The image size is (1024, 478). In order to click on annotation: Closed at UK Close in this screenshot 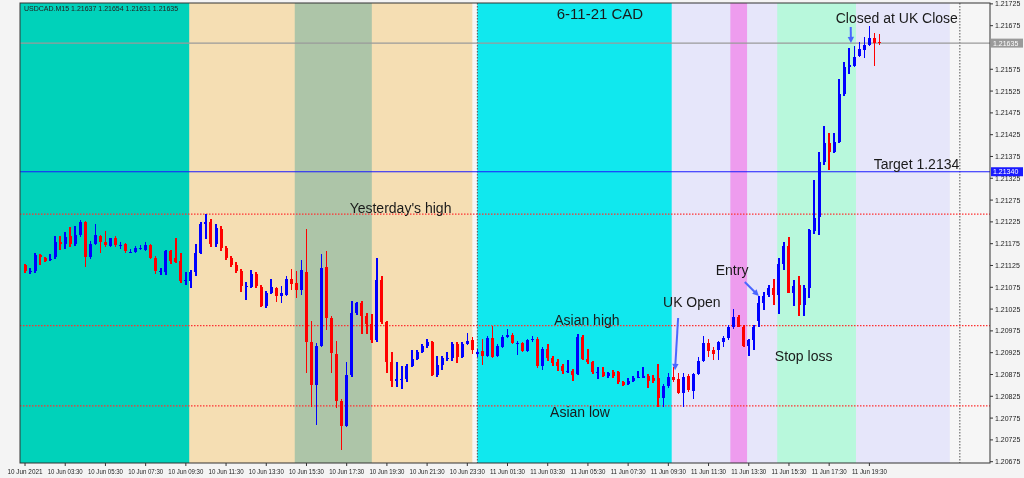, I will do `click(897, 17)`.